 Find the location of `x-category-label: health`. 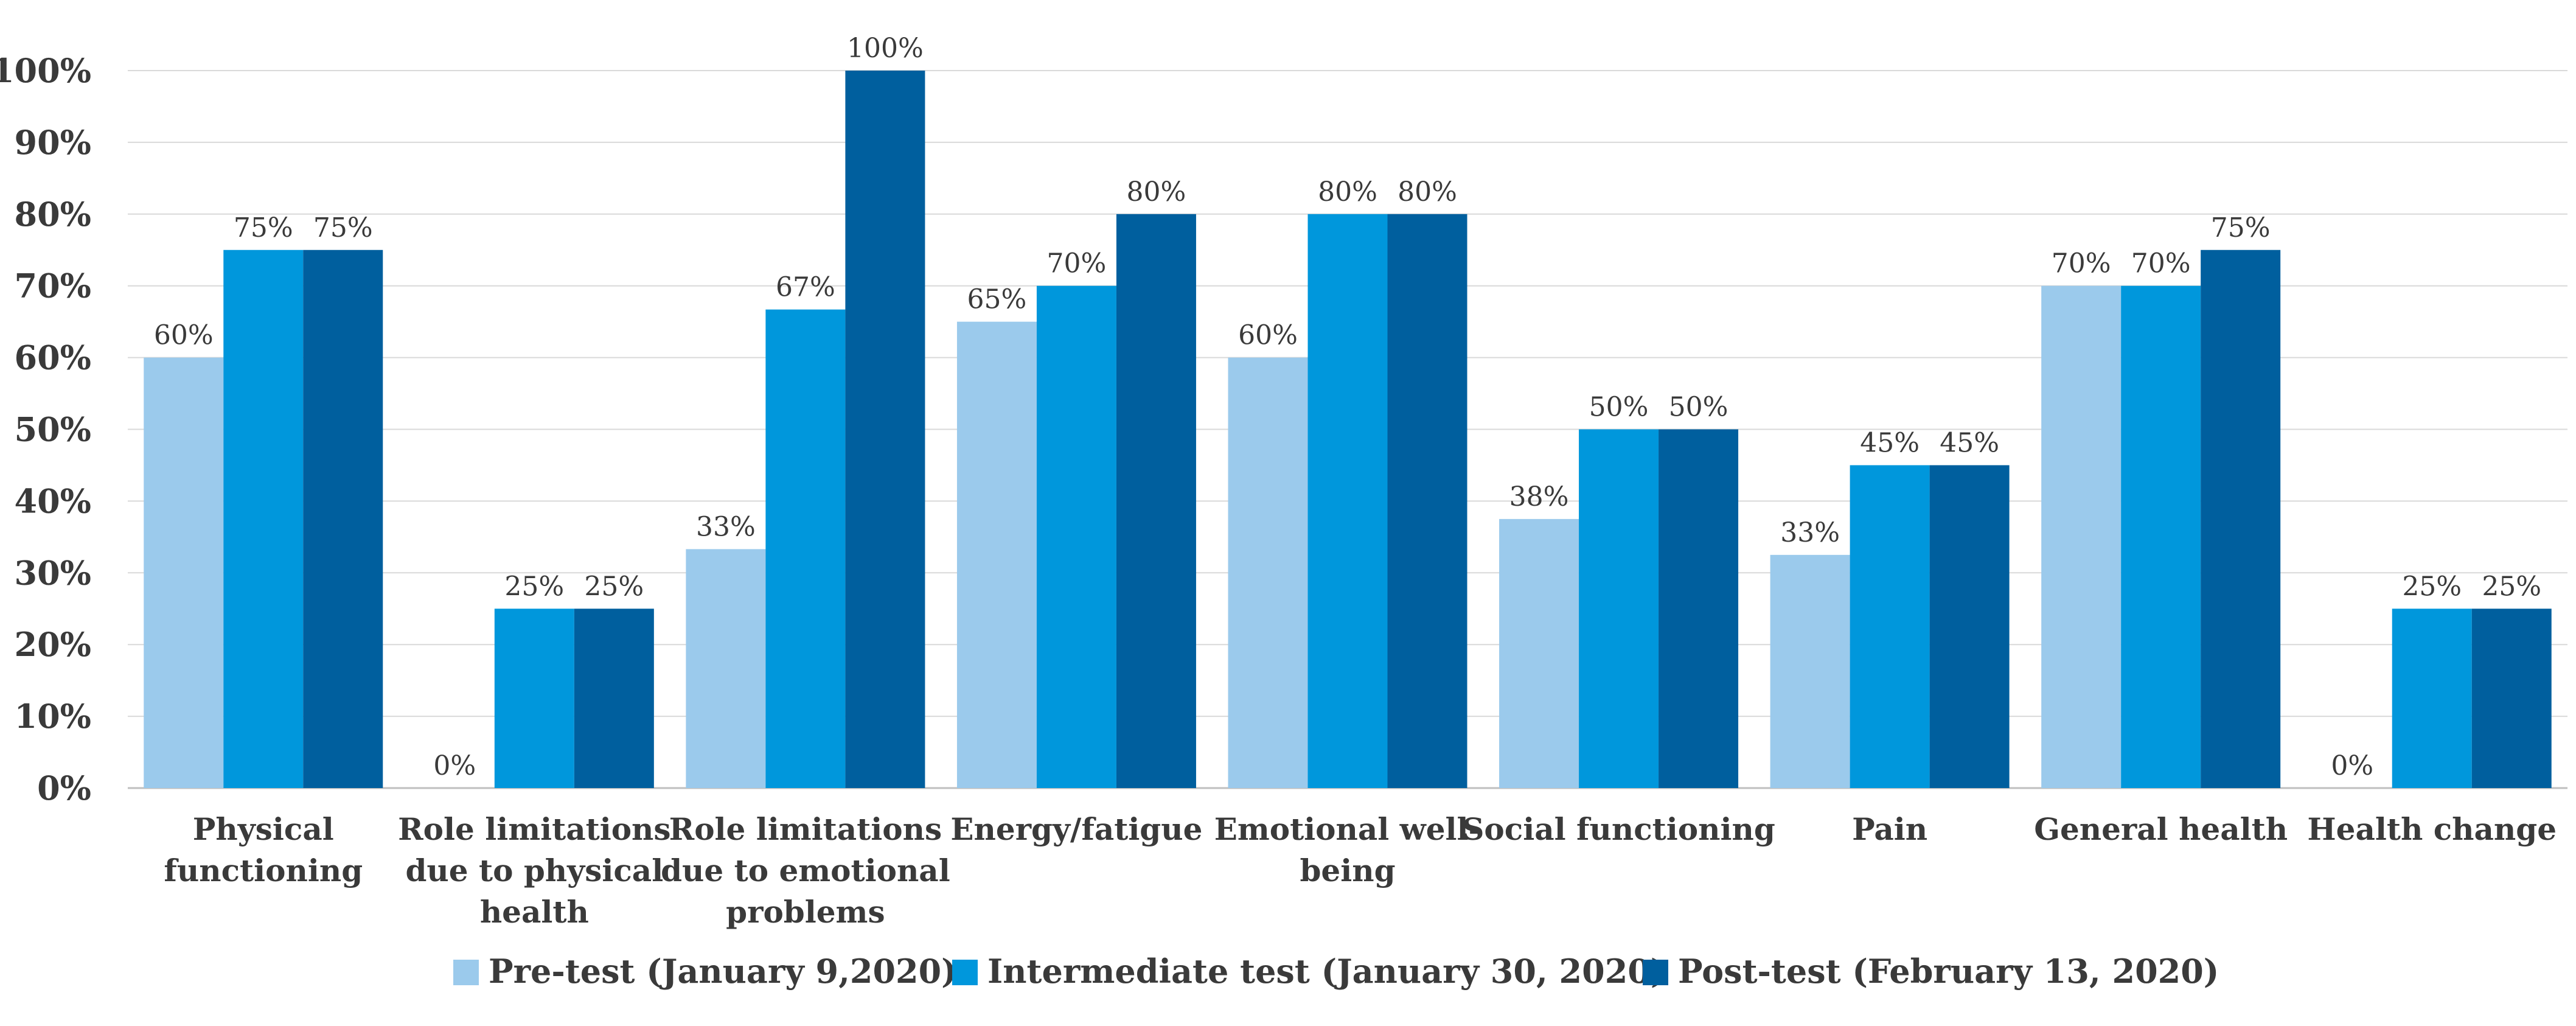

x-category-label: health is located at coordinates (534, 912).